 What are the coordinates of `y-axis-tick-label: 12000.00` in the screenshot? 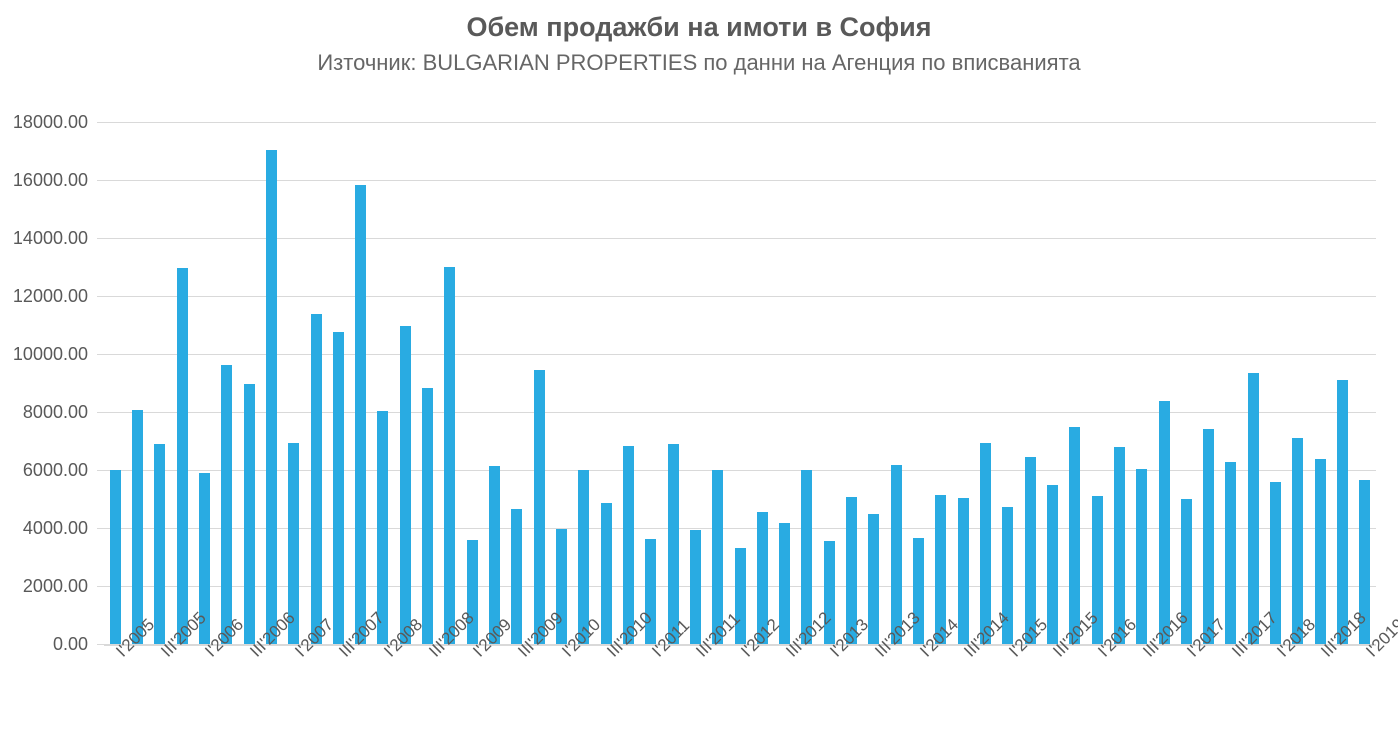 It's located at (50, 296).